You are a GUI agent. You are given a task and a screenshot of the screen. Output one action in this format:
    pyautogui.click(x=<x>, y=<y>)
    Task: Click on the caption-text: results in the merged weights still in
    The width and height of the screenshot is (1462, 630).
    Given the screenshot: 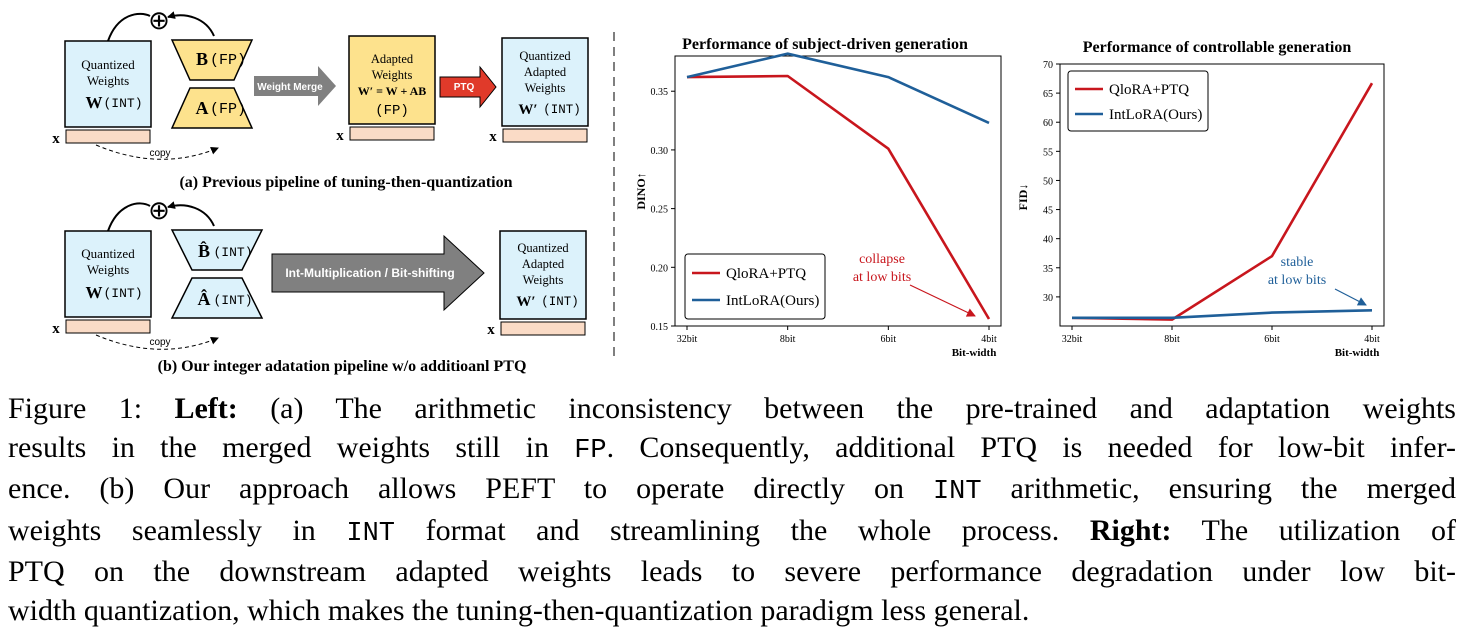 What is the action you would take?
    pyautogui.click(x=291, y=447)
    